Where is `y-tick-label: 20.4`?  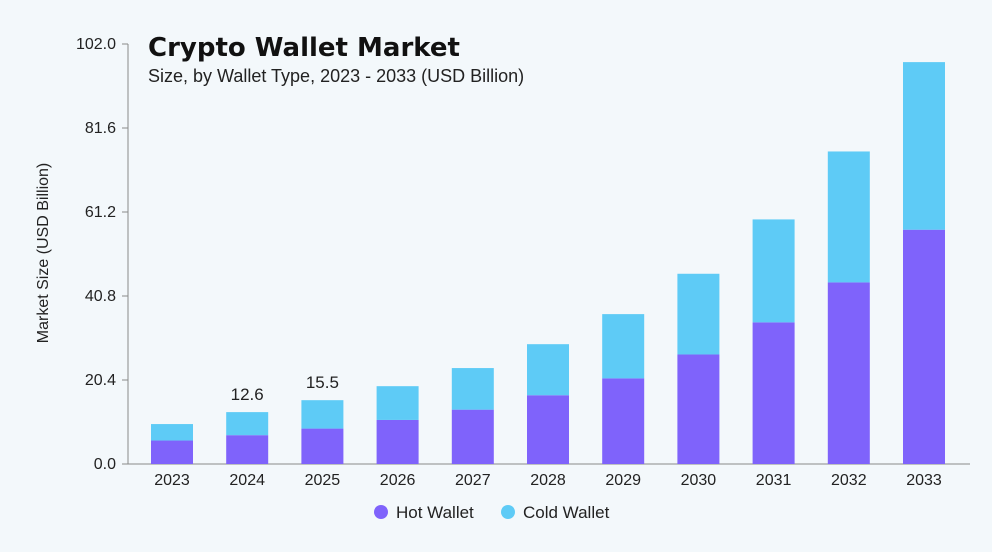 y-tick-label: 20.4 is located at coordinates (100, 380).